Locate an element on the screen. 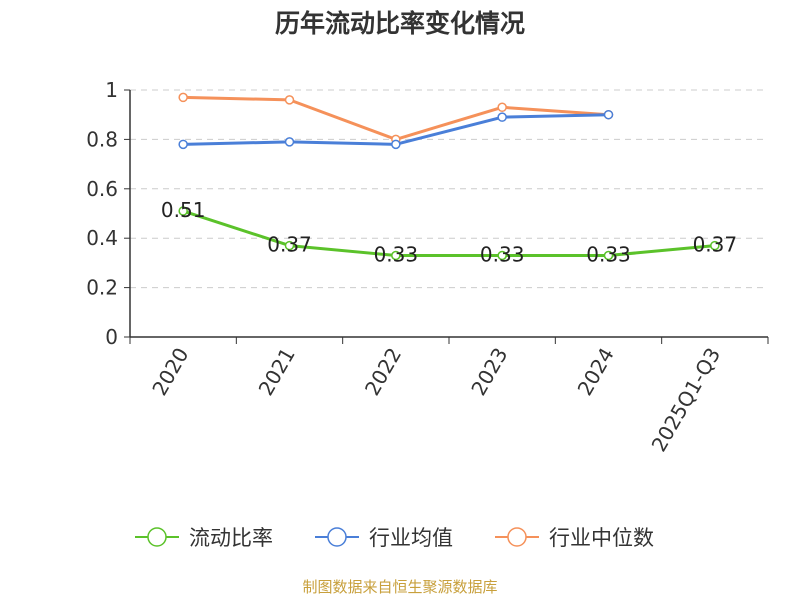  data-source-note: 制图数据来自恒生聚源数据库 is located at coordinates (400, 587).